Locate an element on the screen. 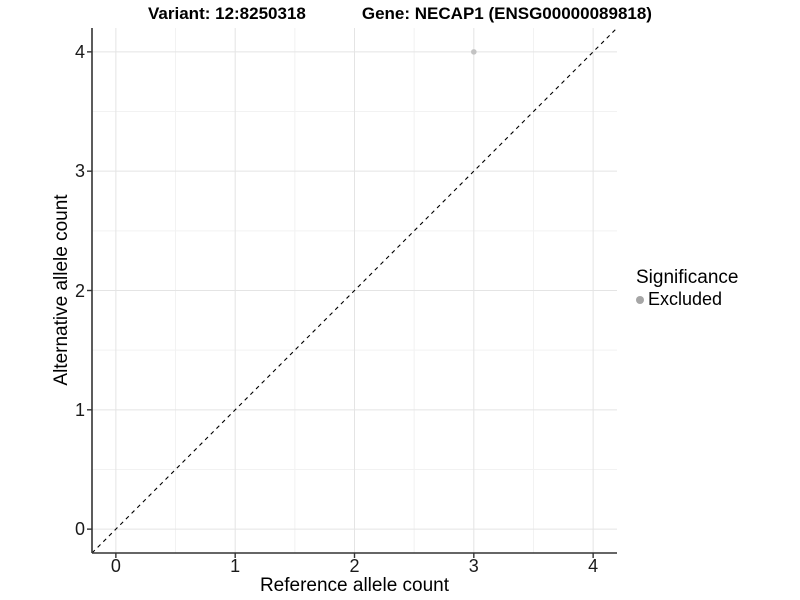 The width and height of the screenshot is (800, 600). legend-title: Significance is located at coordinates (687, 277).